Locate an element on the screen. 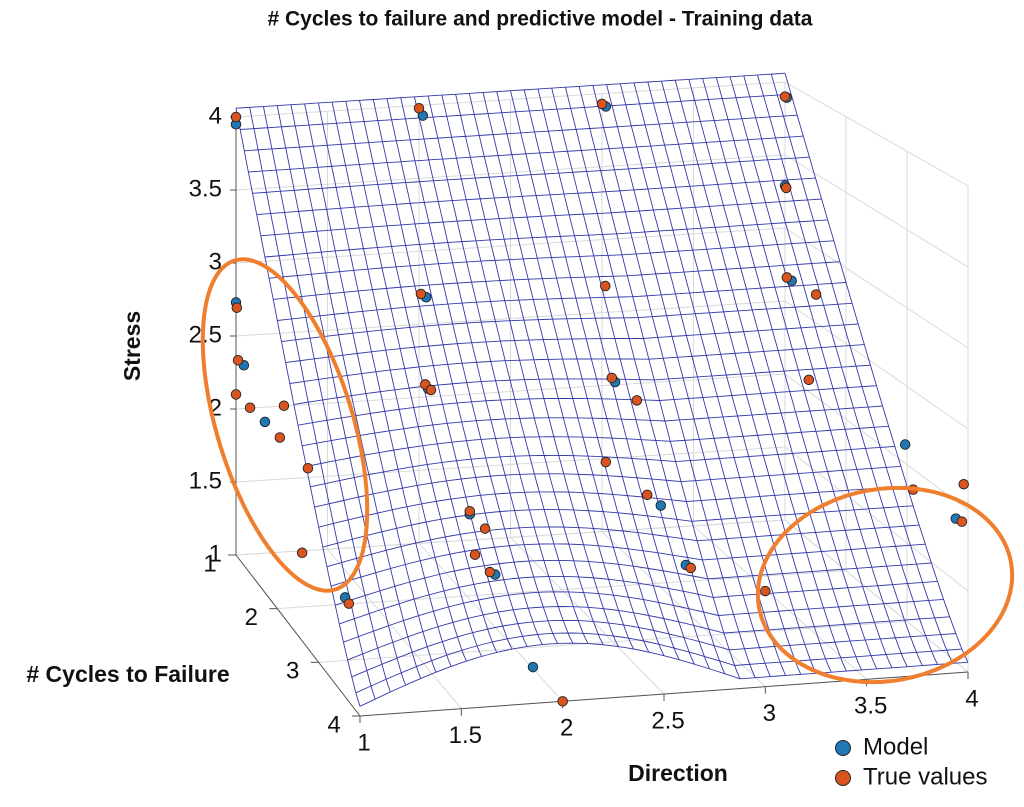  z-tick-label: 1 is located at coordinates (215, 553).